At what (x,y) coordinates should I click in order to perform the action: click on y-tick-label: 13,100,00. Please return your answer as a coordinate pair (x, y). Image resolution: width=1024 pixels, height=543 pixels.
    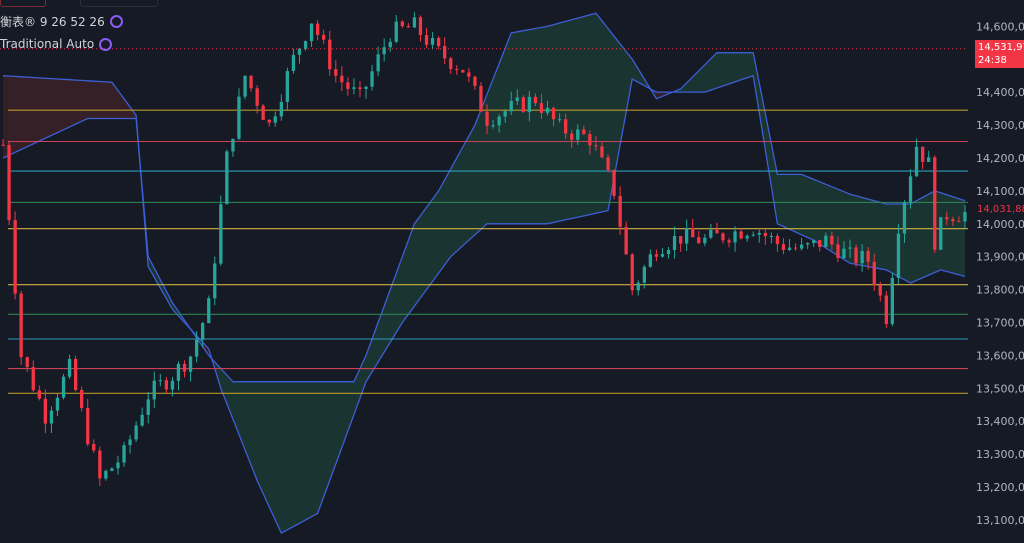
    Looking at the image, I should click on (1000, 520).